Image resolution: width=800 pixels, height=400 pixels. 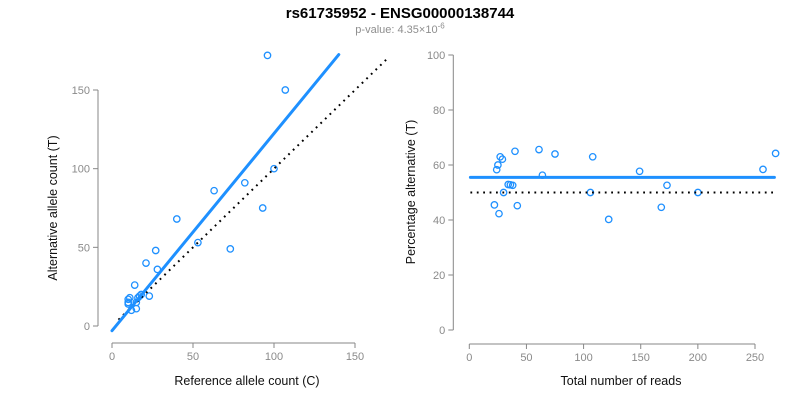 I want to click on pvalue-exponent: -6, so click(x=441, y=26).